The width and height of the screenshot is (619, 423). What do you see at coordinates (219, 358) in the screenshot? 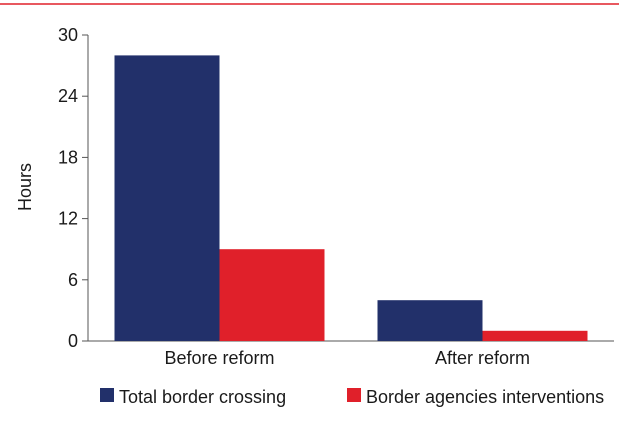
I see `category-label: Before reform` at bounding box center [219, 358].